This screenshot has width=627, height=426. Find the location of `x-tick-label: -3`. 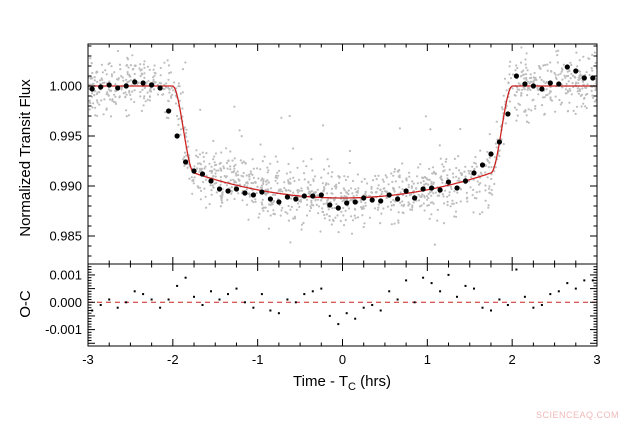

x-tick-label: -3 is located at coordinates (88, 359).